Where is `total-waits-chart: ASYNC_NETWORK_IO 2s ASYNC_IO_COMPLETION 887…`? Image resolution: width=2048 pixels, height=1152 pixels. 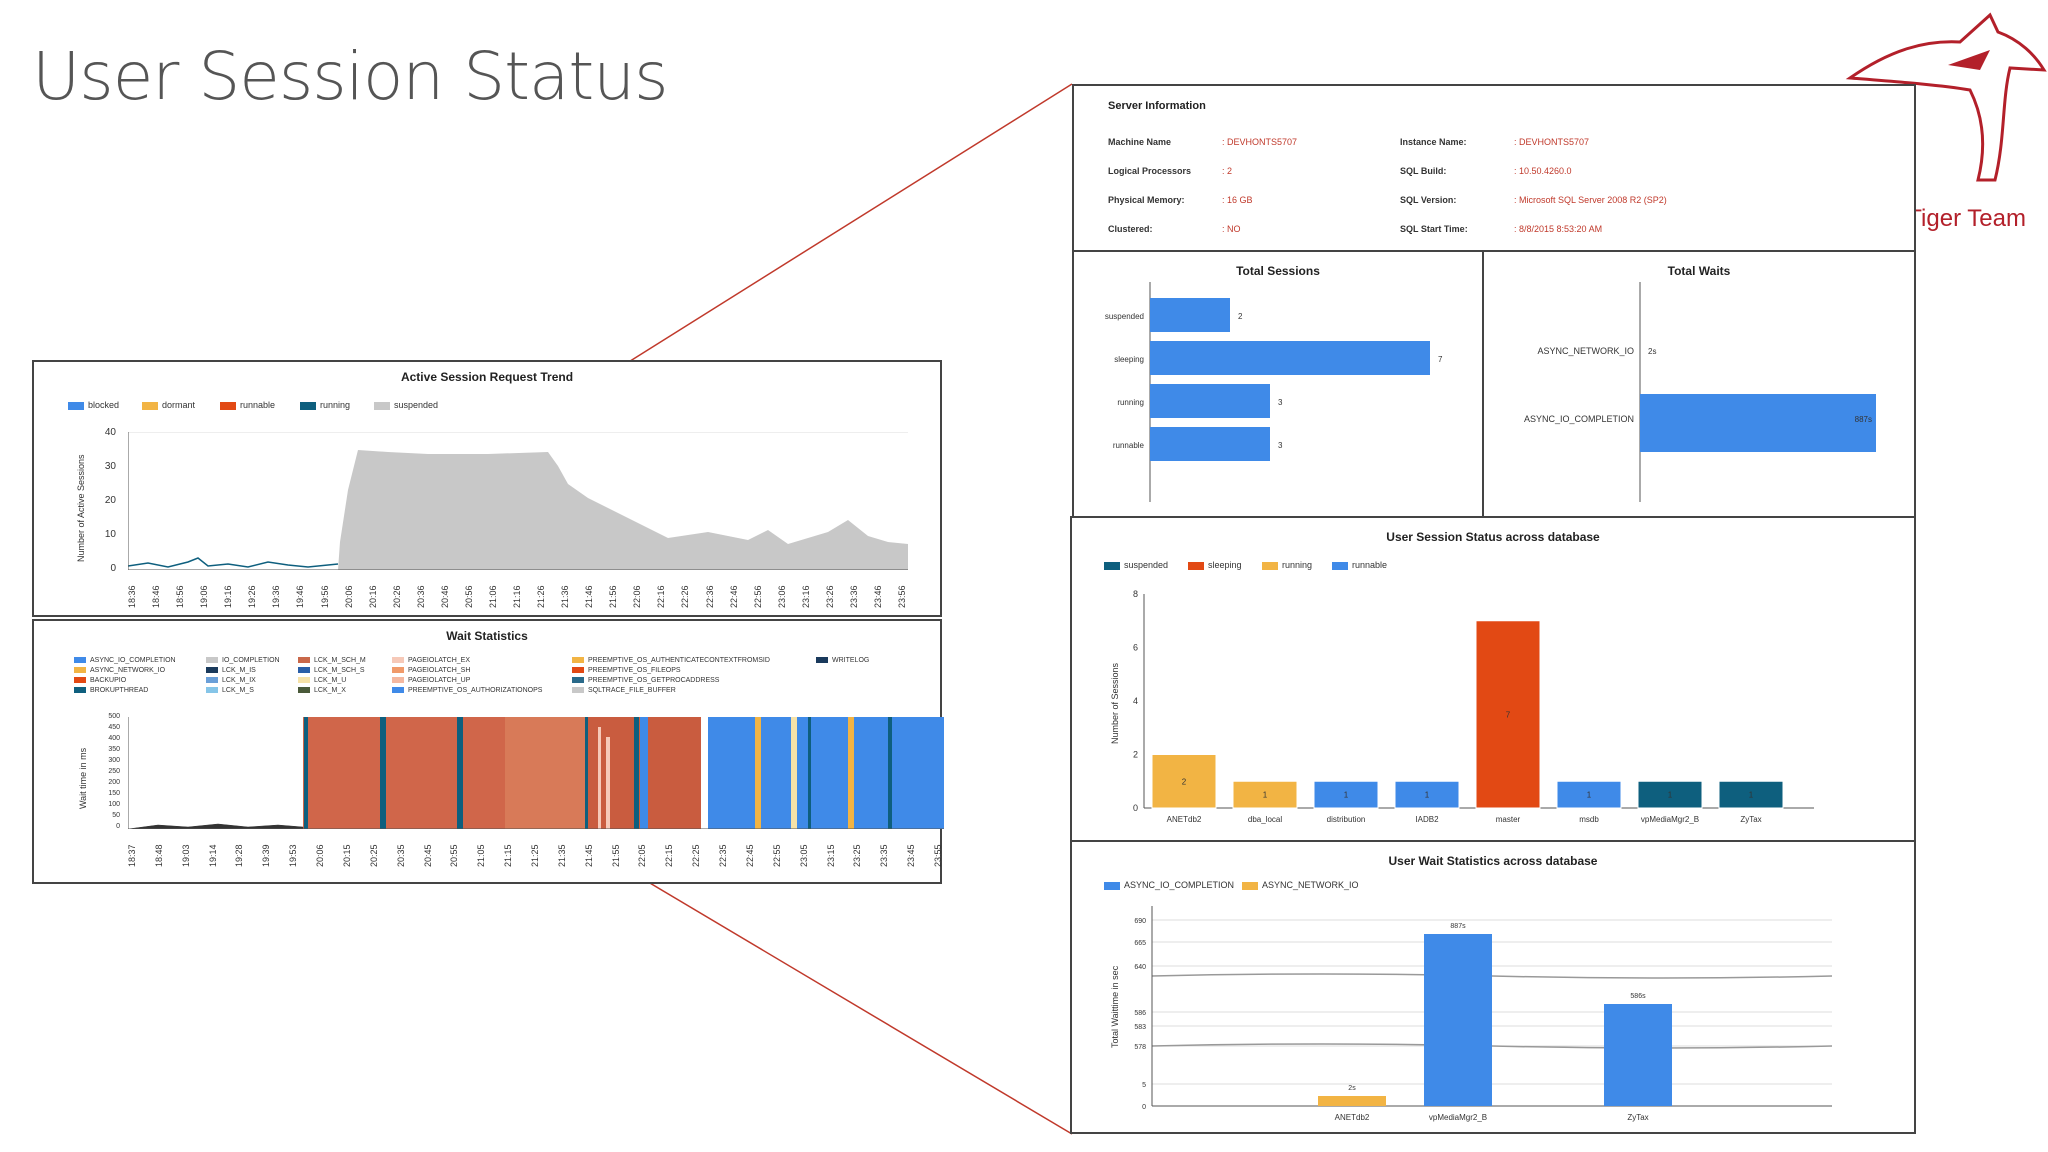 total-waits-chart: ASYNC_NETWORK_IO 2s ASYNC_IO_COMPLETION 887… is located at coordinates (1700, 392).